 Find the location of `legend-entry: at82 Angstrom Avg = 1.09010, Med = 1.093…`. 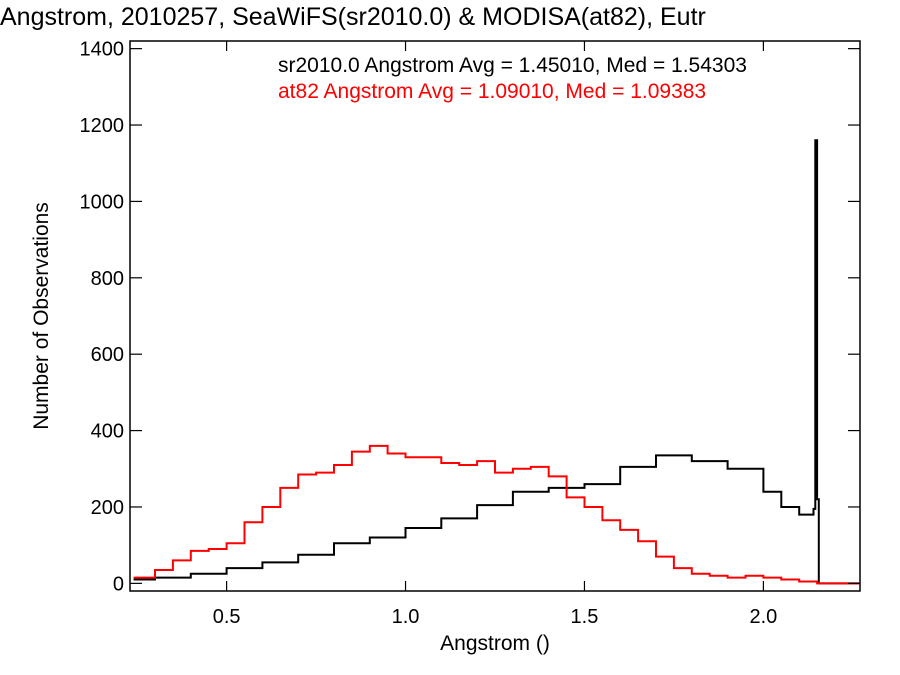

legend-entry: at82 Angstrom Avg = 1.09010, Med = 1.093… is located at coordinates (492, 91).